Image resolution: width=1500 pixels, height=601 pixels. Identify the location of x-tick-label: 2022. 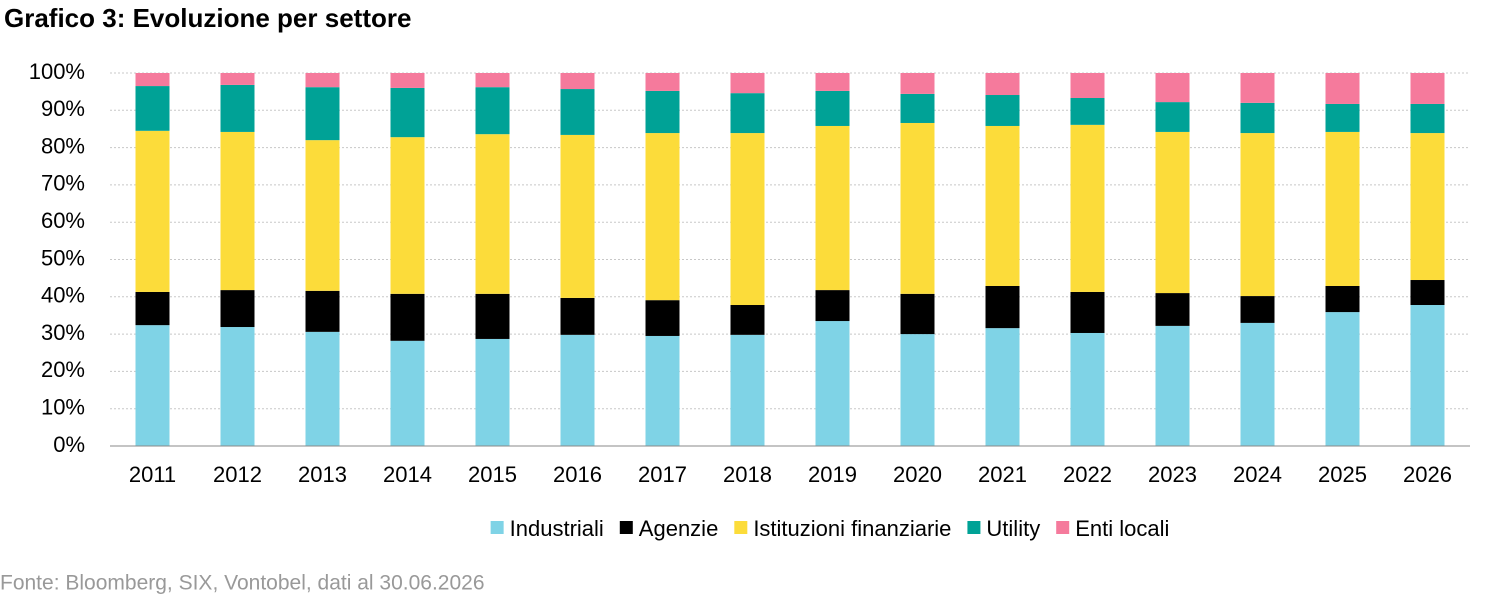
(1087, 474).